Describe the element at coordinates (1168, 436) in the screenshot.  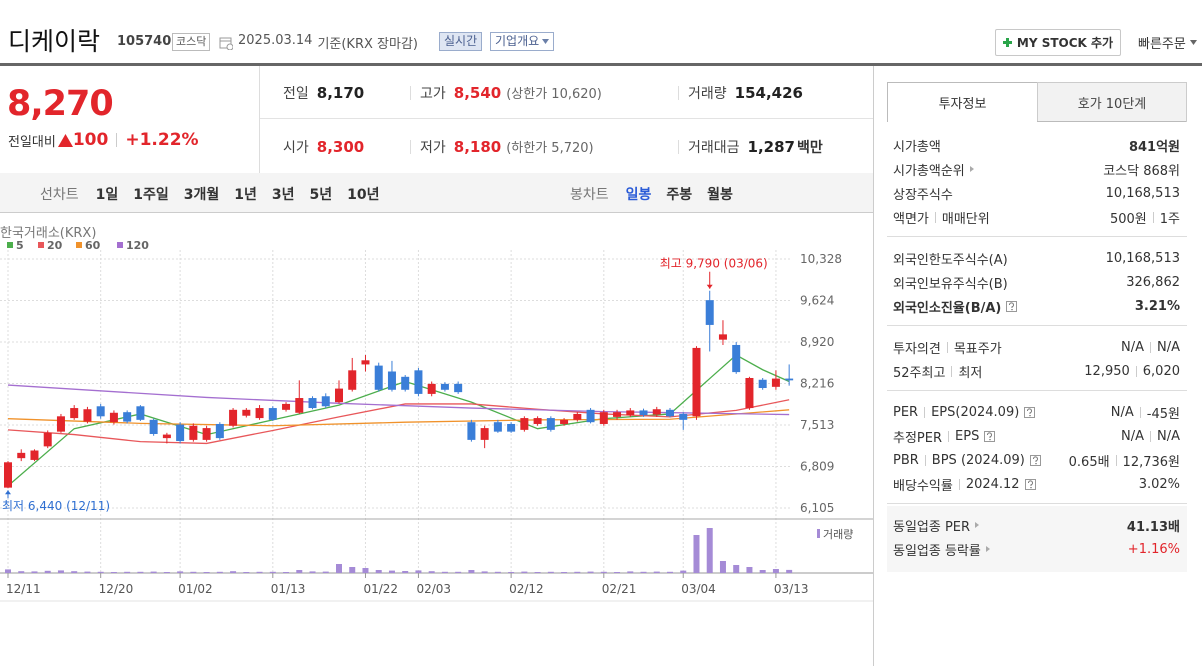
I see `value-part: N/A` at that location.